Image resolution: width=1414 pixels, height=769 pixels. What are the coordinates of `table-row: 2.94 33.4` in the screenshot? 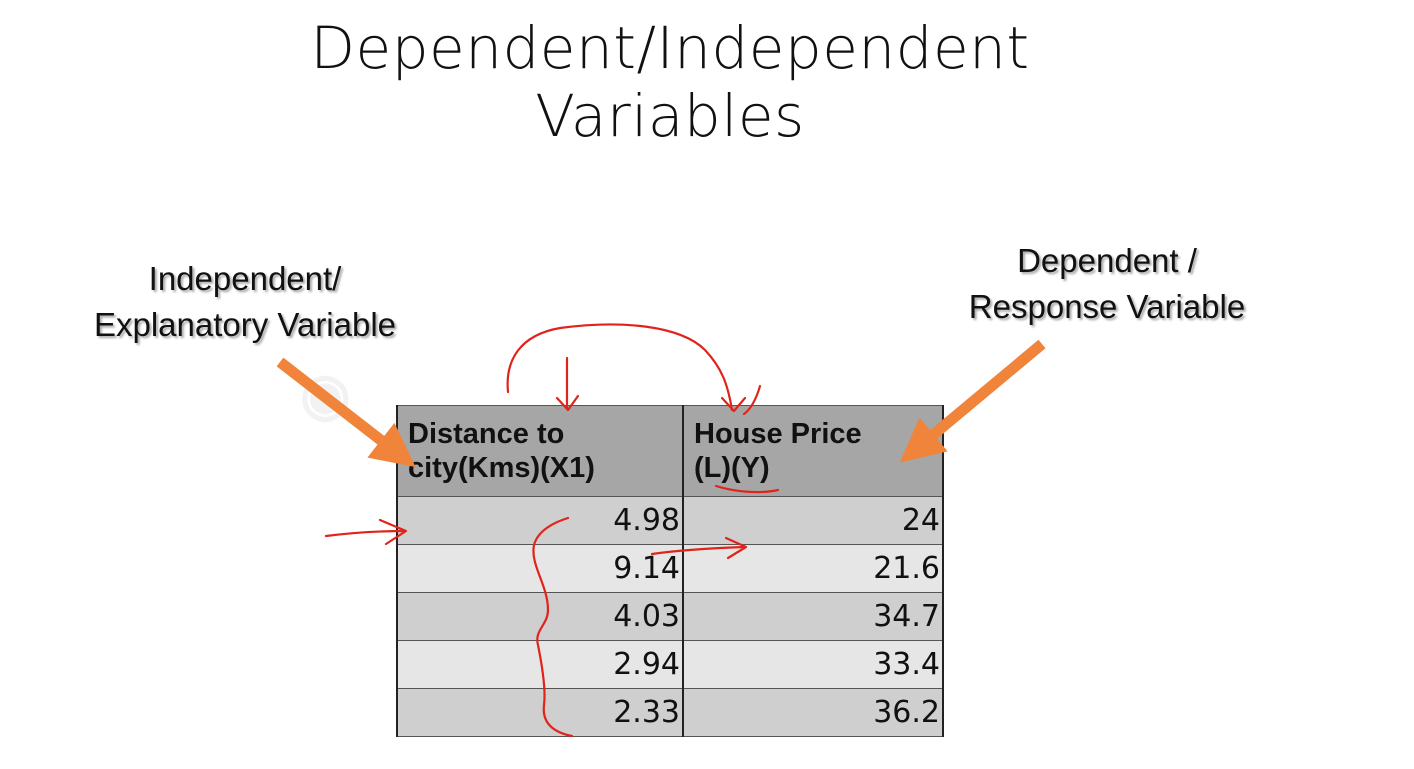 It's located at (670, 664).